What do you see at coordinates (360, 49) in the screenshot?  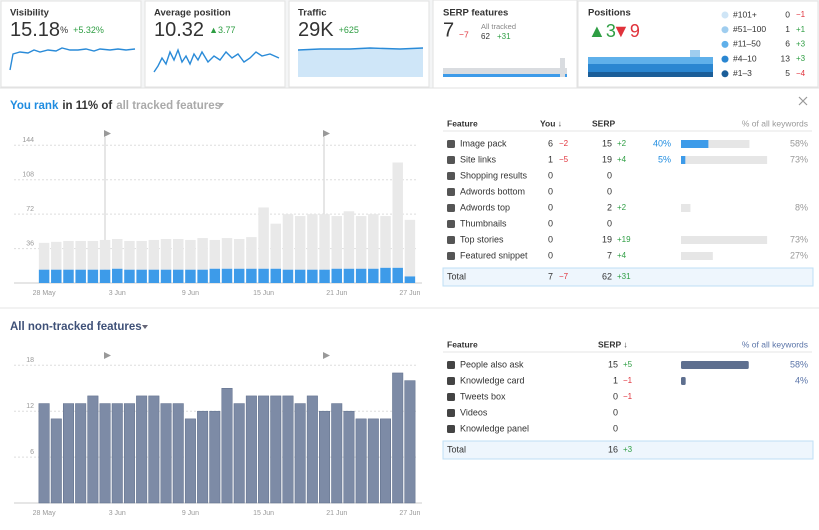 I see `sparkline` at bounding box center [360, 49].